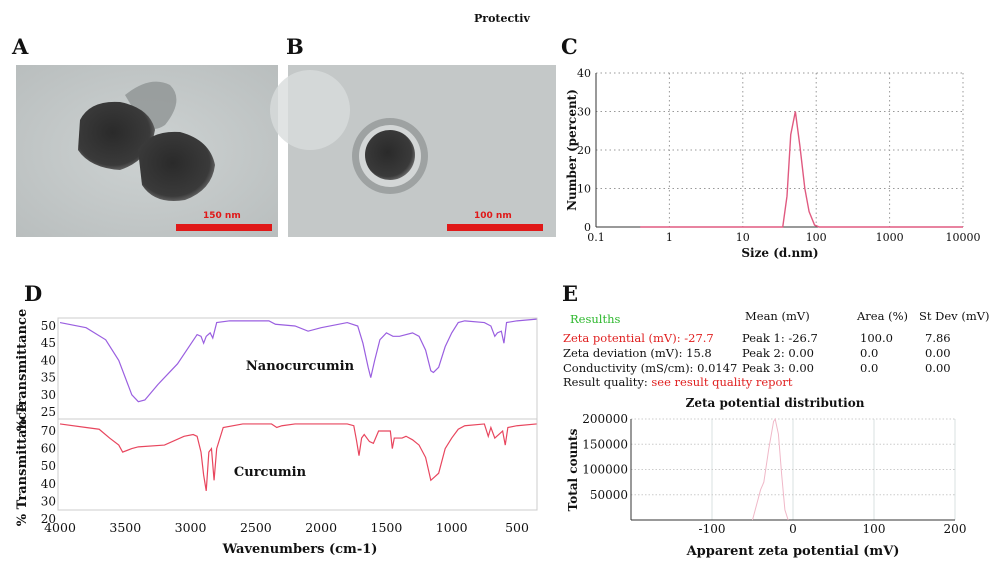 The image size is (1000, 562). Describe the element at coordinates (502, 18) in the screenshot. I see `header-text: Protectiv` at that location.